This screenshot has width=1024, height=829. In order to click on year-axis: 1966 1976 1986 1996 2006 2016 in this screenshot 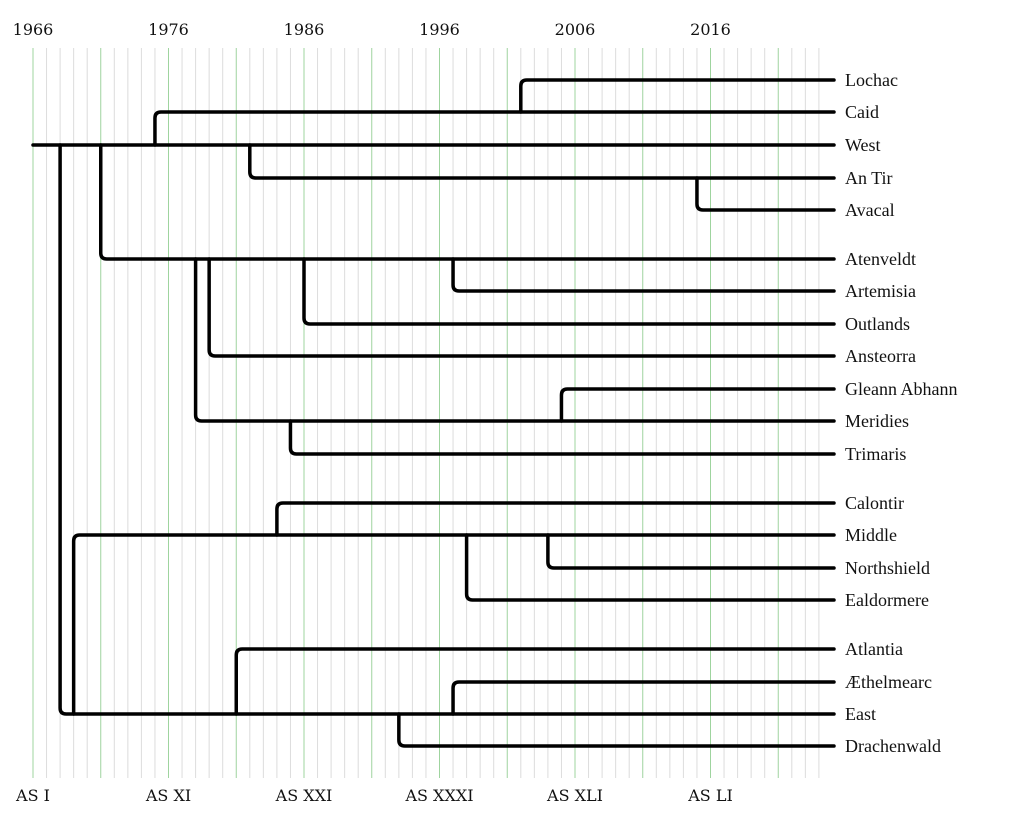, I will do `click(372, 29)`.